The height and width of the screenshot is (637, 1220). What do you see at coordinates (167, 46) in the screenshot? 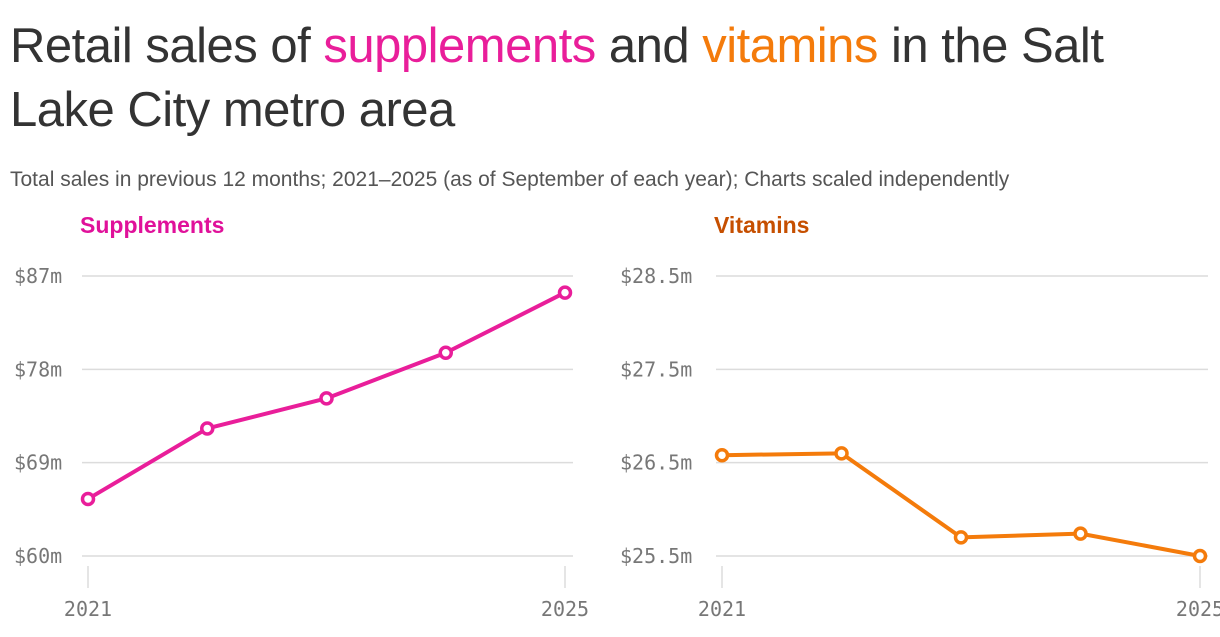
I see `headline-part-1: Retail sales of` at bounding box center [167, 46].